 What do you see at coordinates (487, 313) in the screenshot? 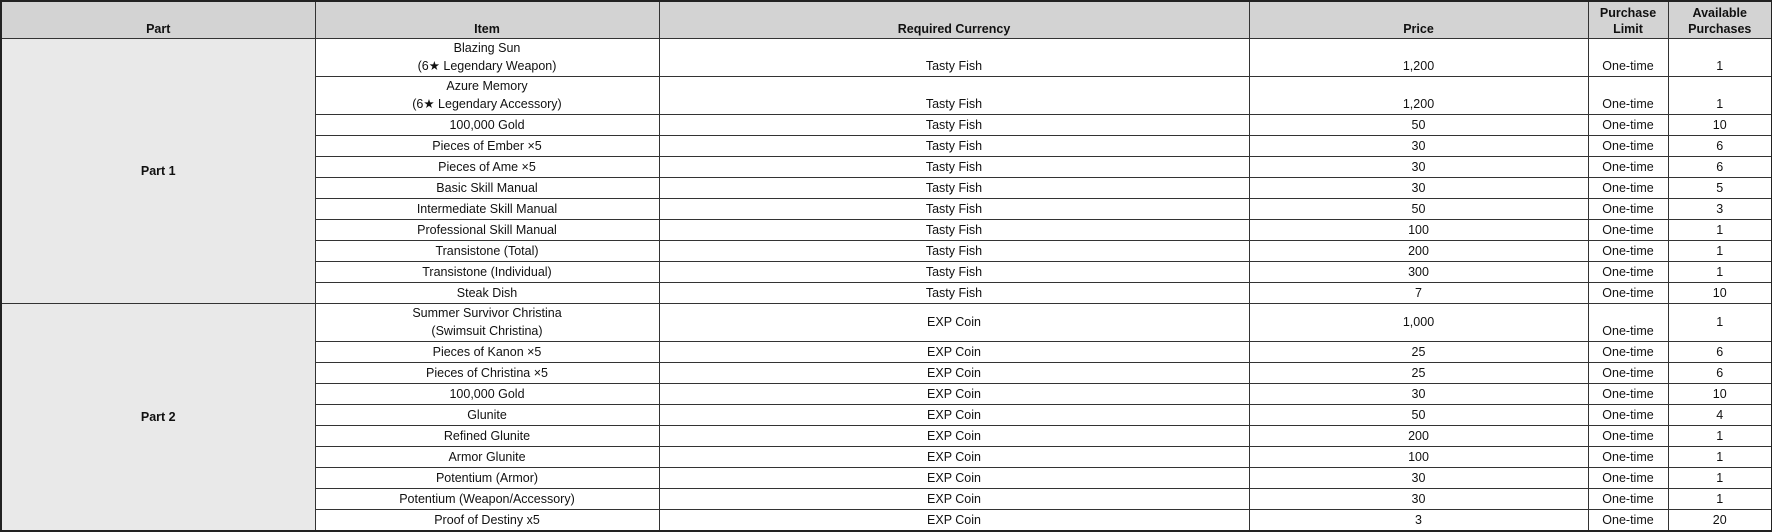
I see `item-name-line: Summer Survivor Christina` at bounding box center [487, 313].